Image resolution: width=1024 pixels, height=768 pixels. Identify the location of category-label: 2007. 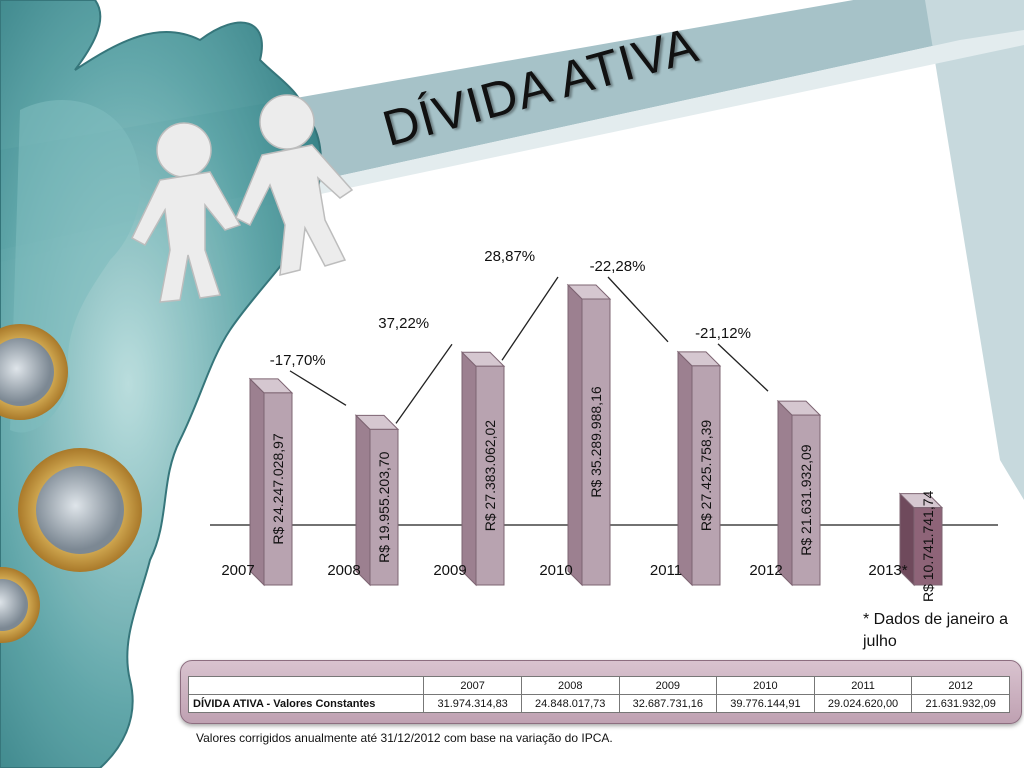
(237, 570).